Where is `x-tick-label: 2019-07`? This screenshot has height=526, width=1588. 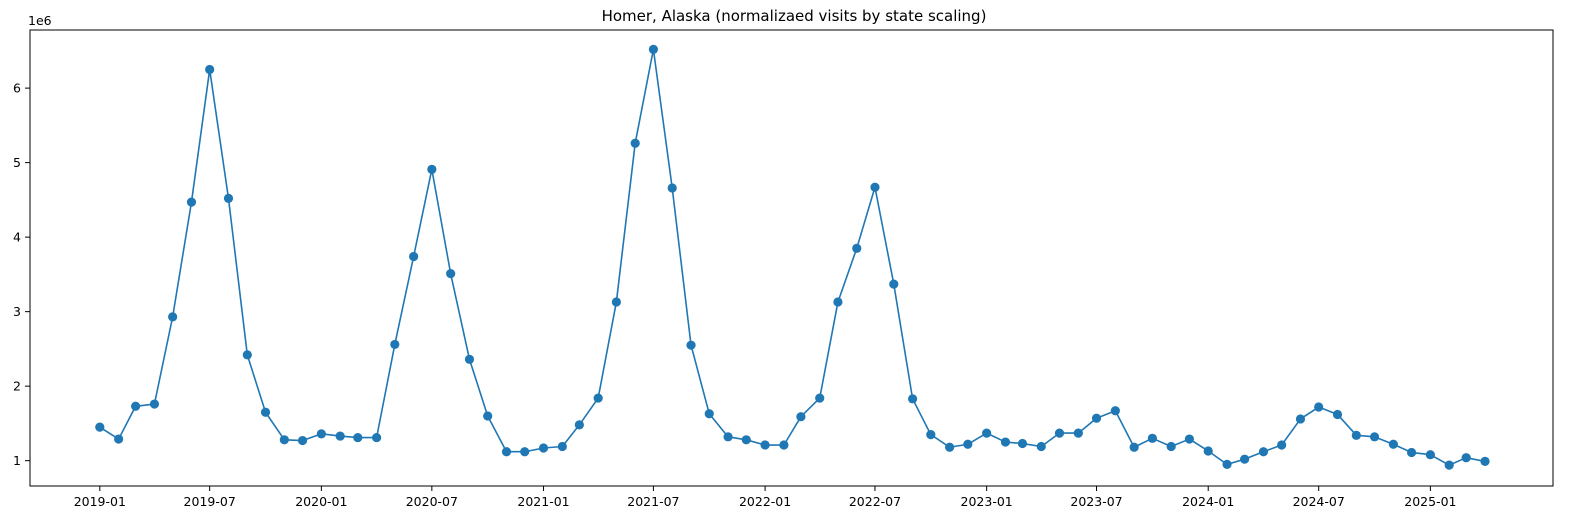 x-tick-label: 2019-07 is located at coordinates (210, 501).